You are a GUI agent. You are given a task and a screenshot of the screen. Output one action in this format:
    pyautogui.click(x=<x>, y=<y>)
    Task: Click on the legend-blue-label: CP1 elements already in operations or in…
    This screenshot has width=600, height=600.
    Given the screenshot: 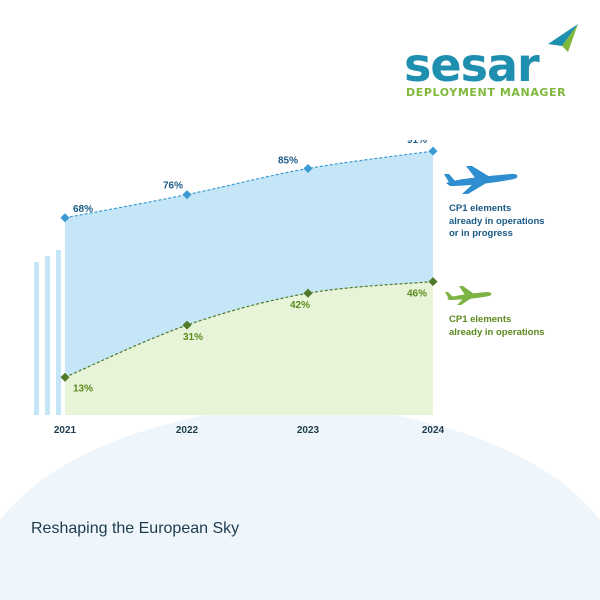 What is the action you would take?
    pyautogui.click(x=497, y=221)
    